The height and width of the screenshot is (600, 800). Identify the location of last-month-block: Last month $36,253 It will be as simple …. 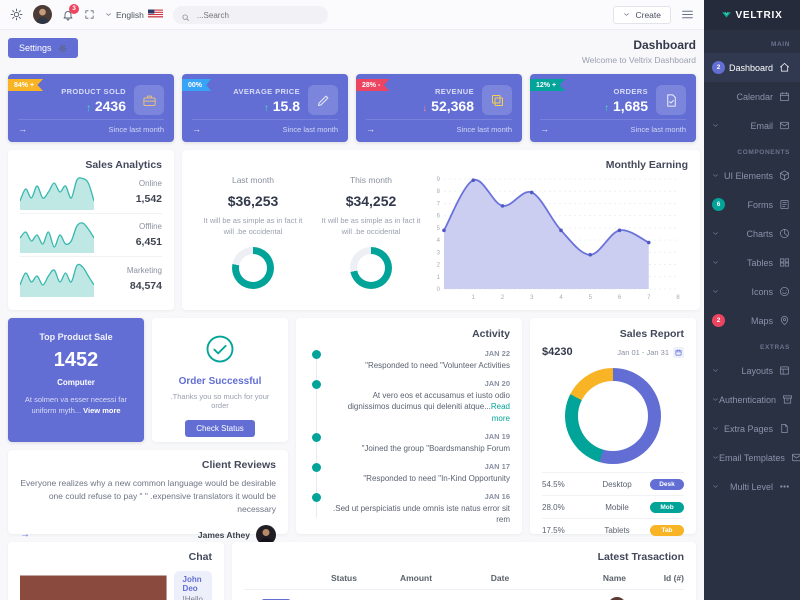
(253, 230).